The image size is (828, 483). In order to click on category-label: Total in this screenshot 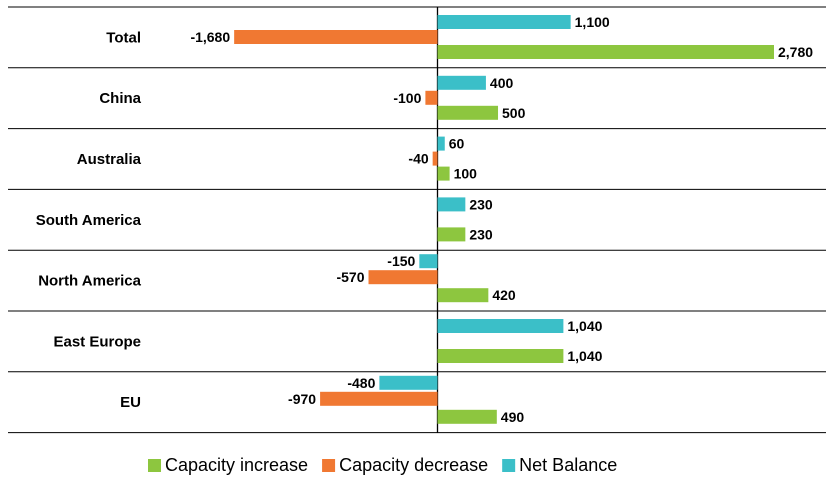, I will do `click(123, 37)`.